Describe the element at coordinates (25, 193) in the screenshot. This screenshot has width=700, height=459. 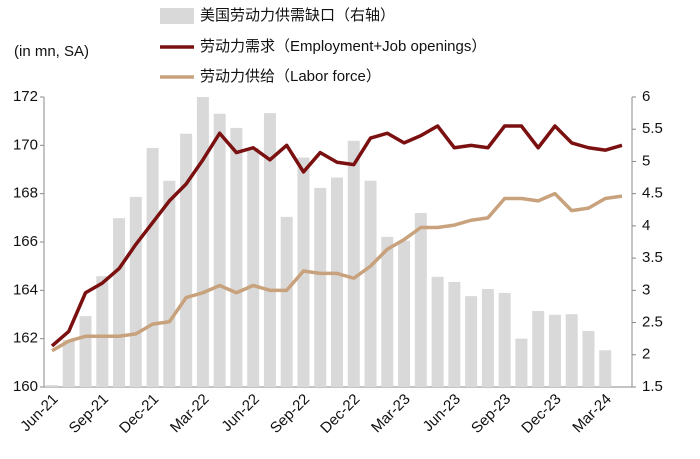
I see `y-tick-label: 168` at that location.